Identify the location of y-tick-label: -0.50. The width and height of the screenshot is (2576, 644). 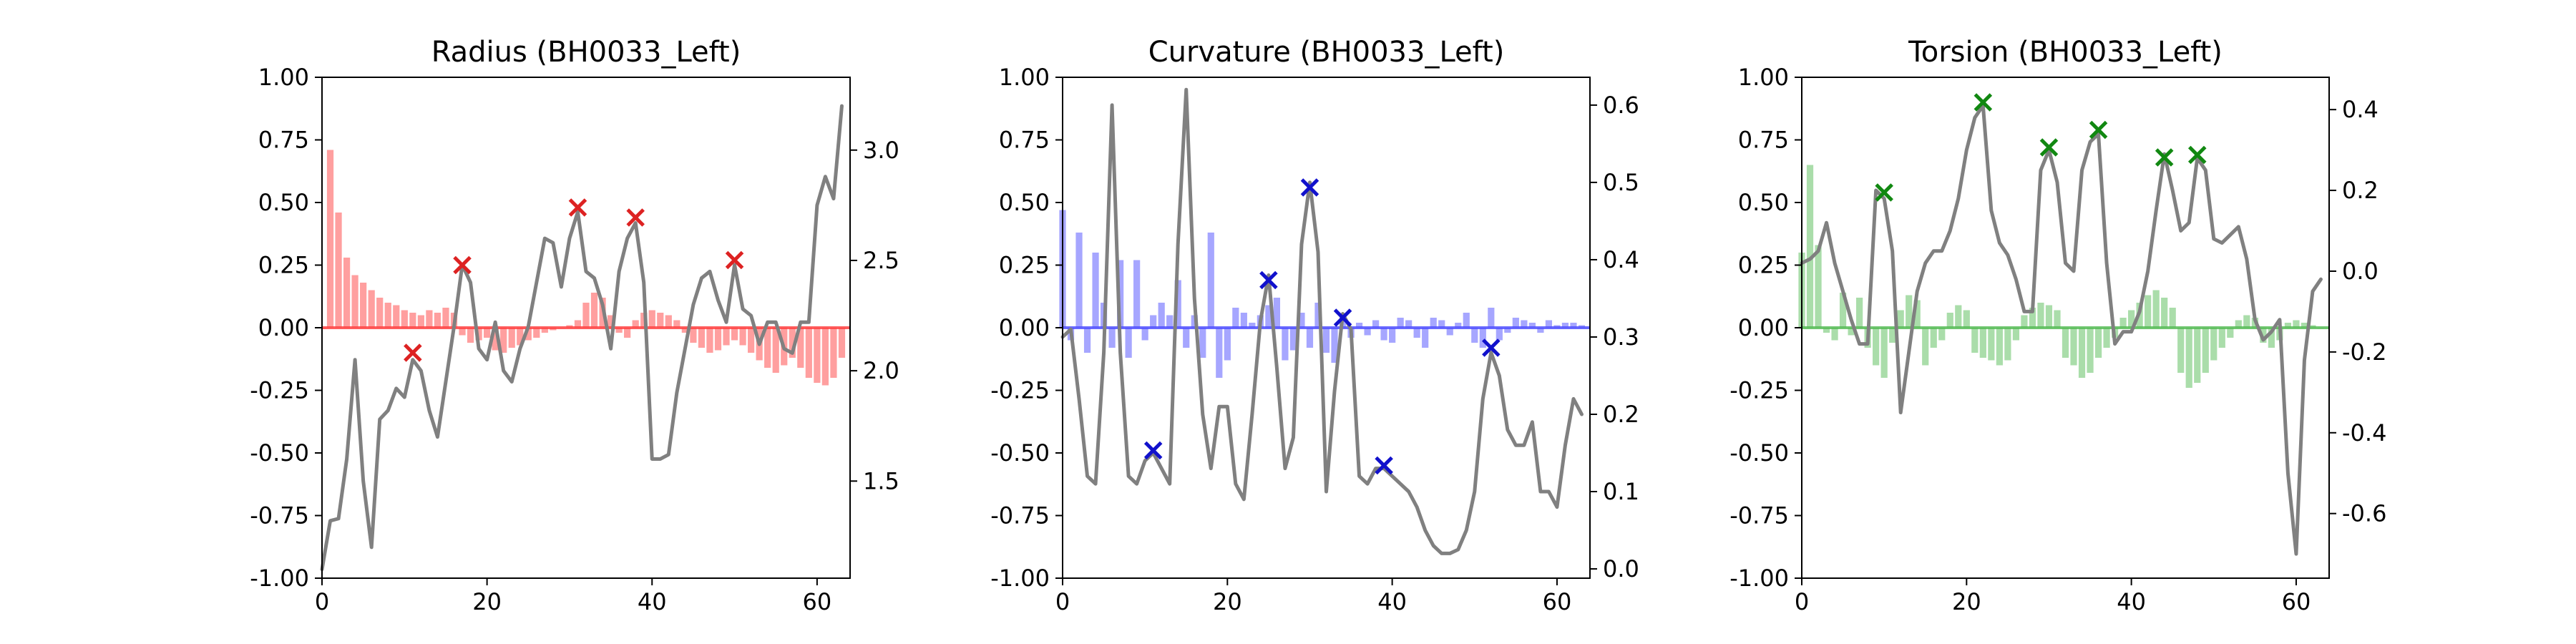
(1759, 453).